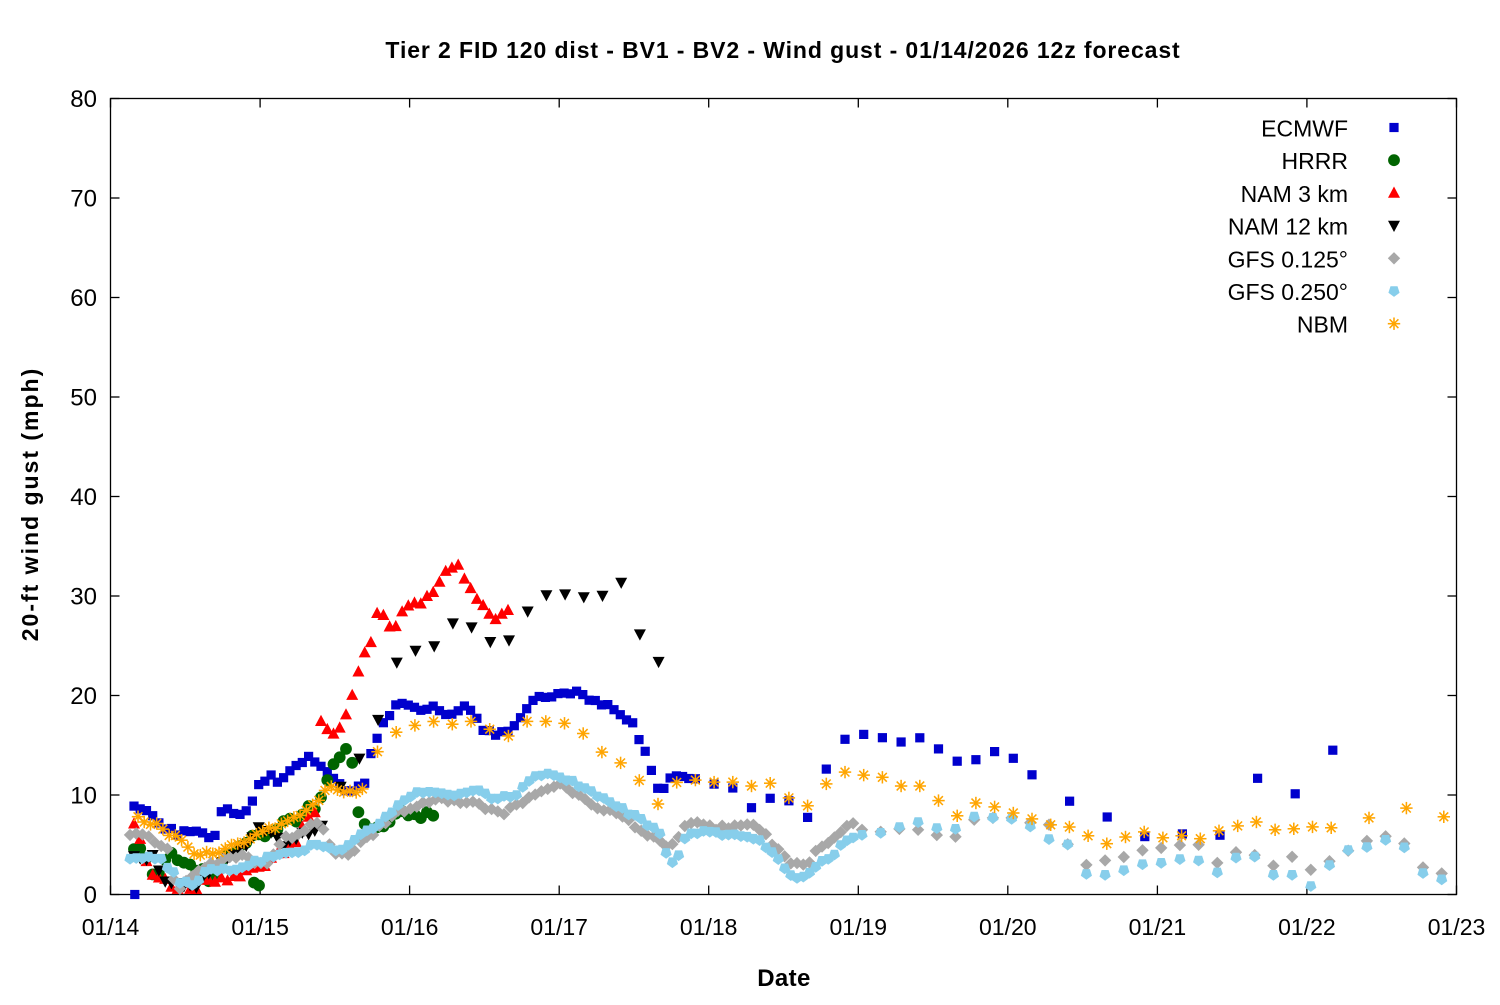 The image size is (1500, 1005). What do you see at coordinates (83, 398) in the screenshot?
I see `svg-text: 50` at bounding box center [83, 398].